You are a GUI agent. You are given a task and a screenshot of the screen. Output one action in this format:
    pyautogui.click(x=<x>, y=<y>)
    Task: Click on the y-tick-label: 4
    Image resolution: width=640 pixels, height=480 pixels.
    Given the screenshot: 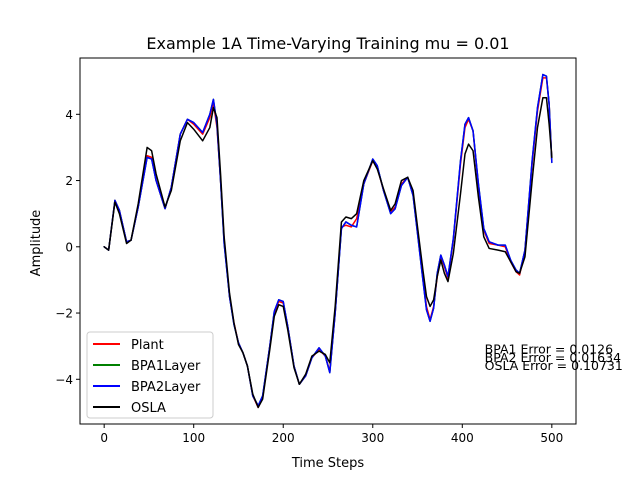 What is the action you would take?
    pyautogui.click(x=69, y=115)
    